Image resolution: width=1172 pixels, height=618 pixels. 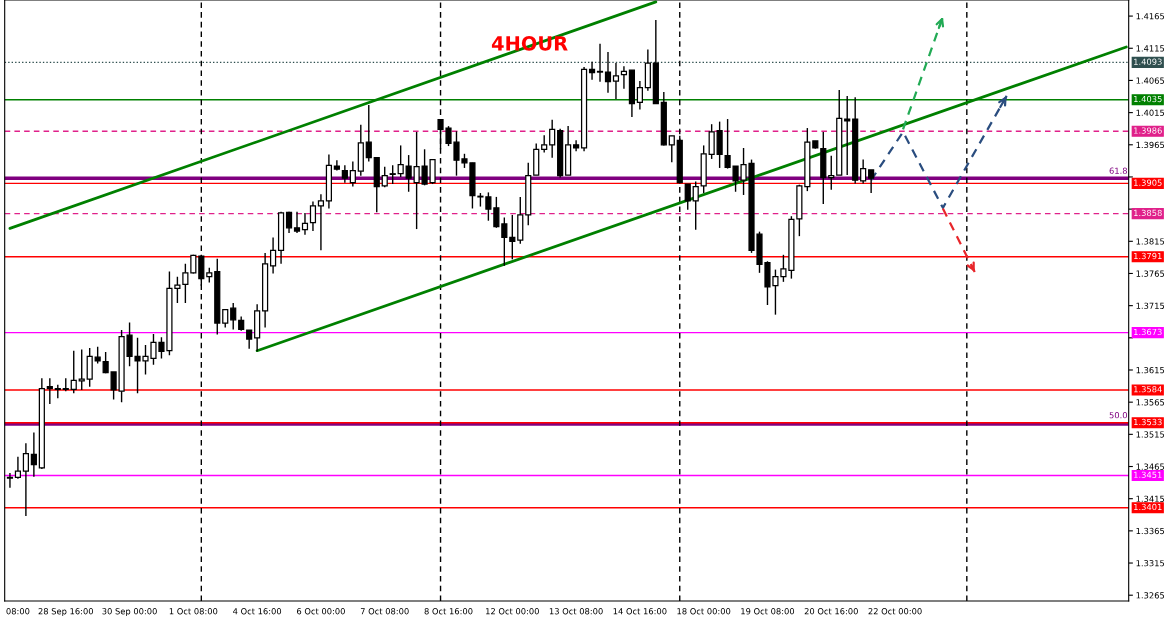 What do you see at coordinates (1150, 370) in the screenshot?
I see `y-tick-label: 1.3615` at bounding box center [1150, 370].